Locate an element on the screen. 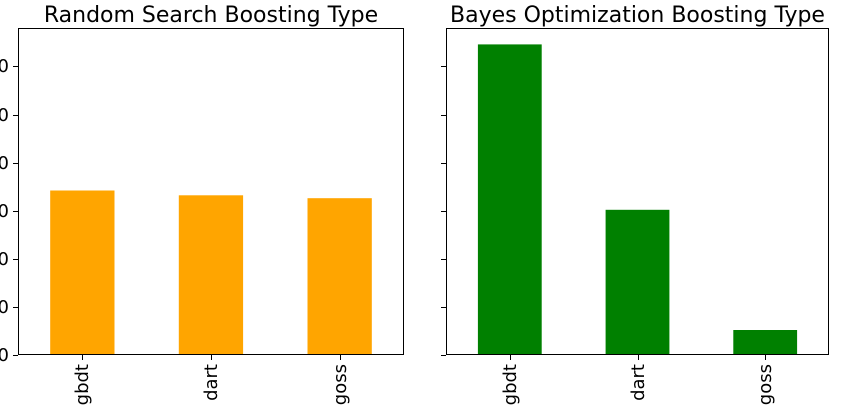 This screenshot has width=845, height=410. chart-2-bar-dart is located at coordinates (637, 282).